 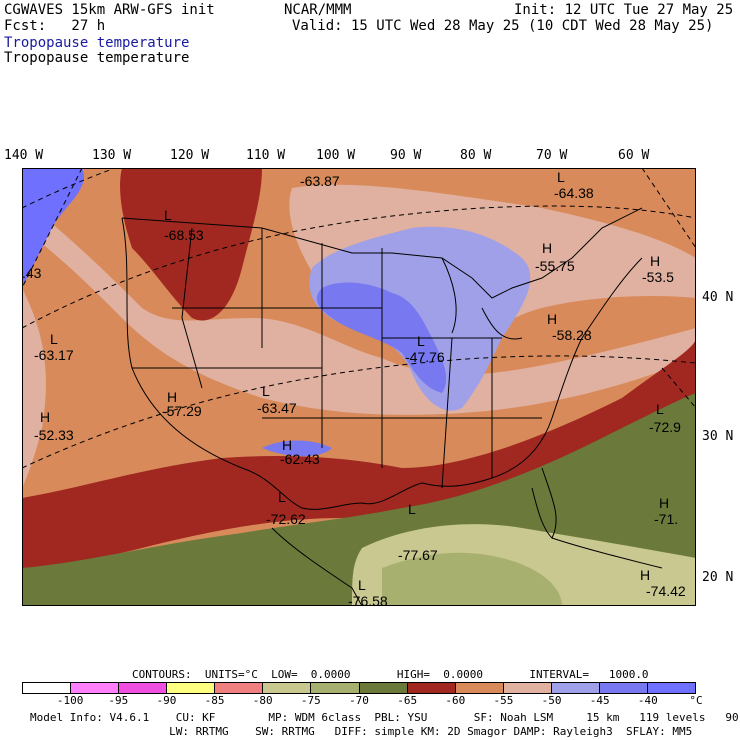 What do you see at coordinates (286, 519) in the screenshot?
I see `map-label: -72.62` at bounding box center [286, 519].